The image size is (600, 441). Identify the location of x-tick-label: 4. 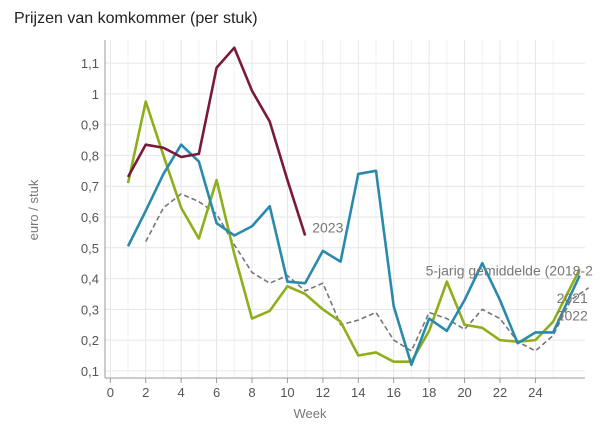
(181, 392).